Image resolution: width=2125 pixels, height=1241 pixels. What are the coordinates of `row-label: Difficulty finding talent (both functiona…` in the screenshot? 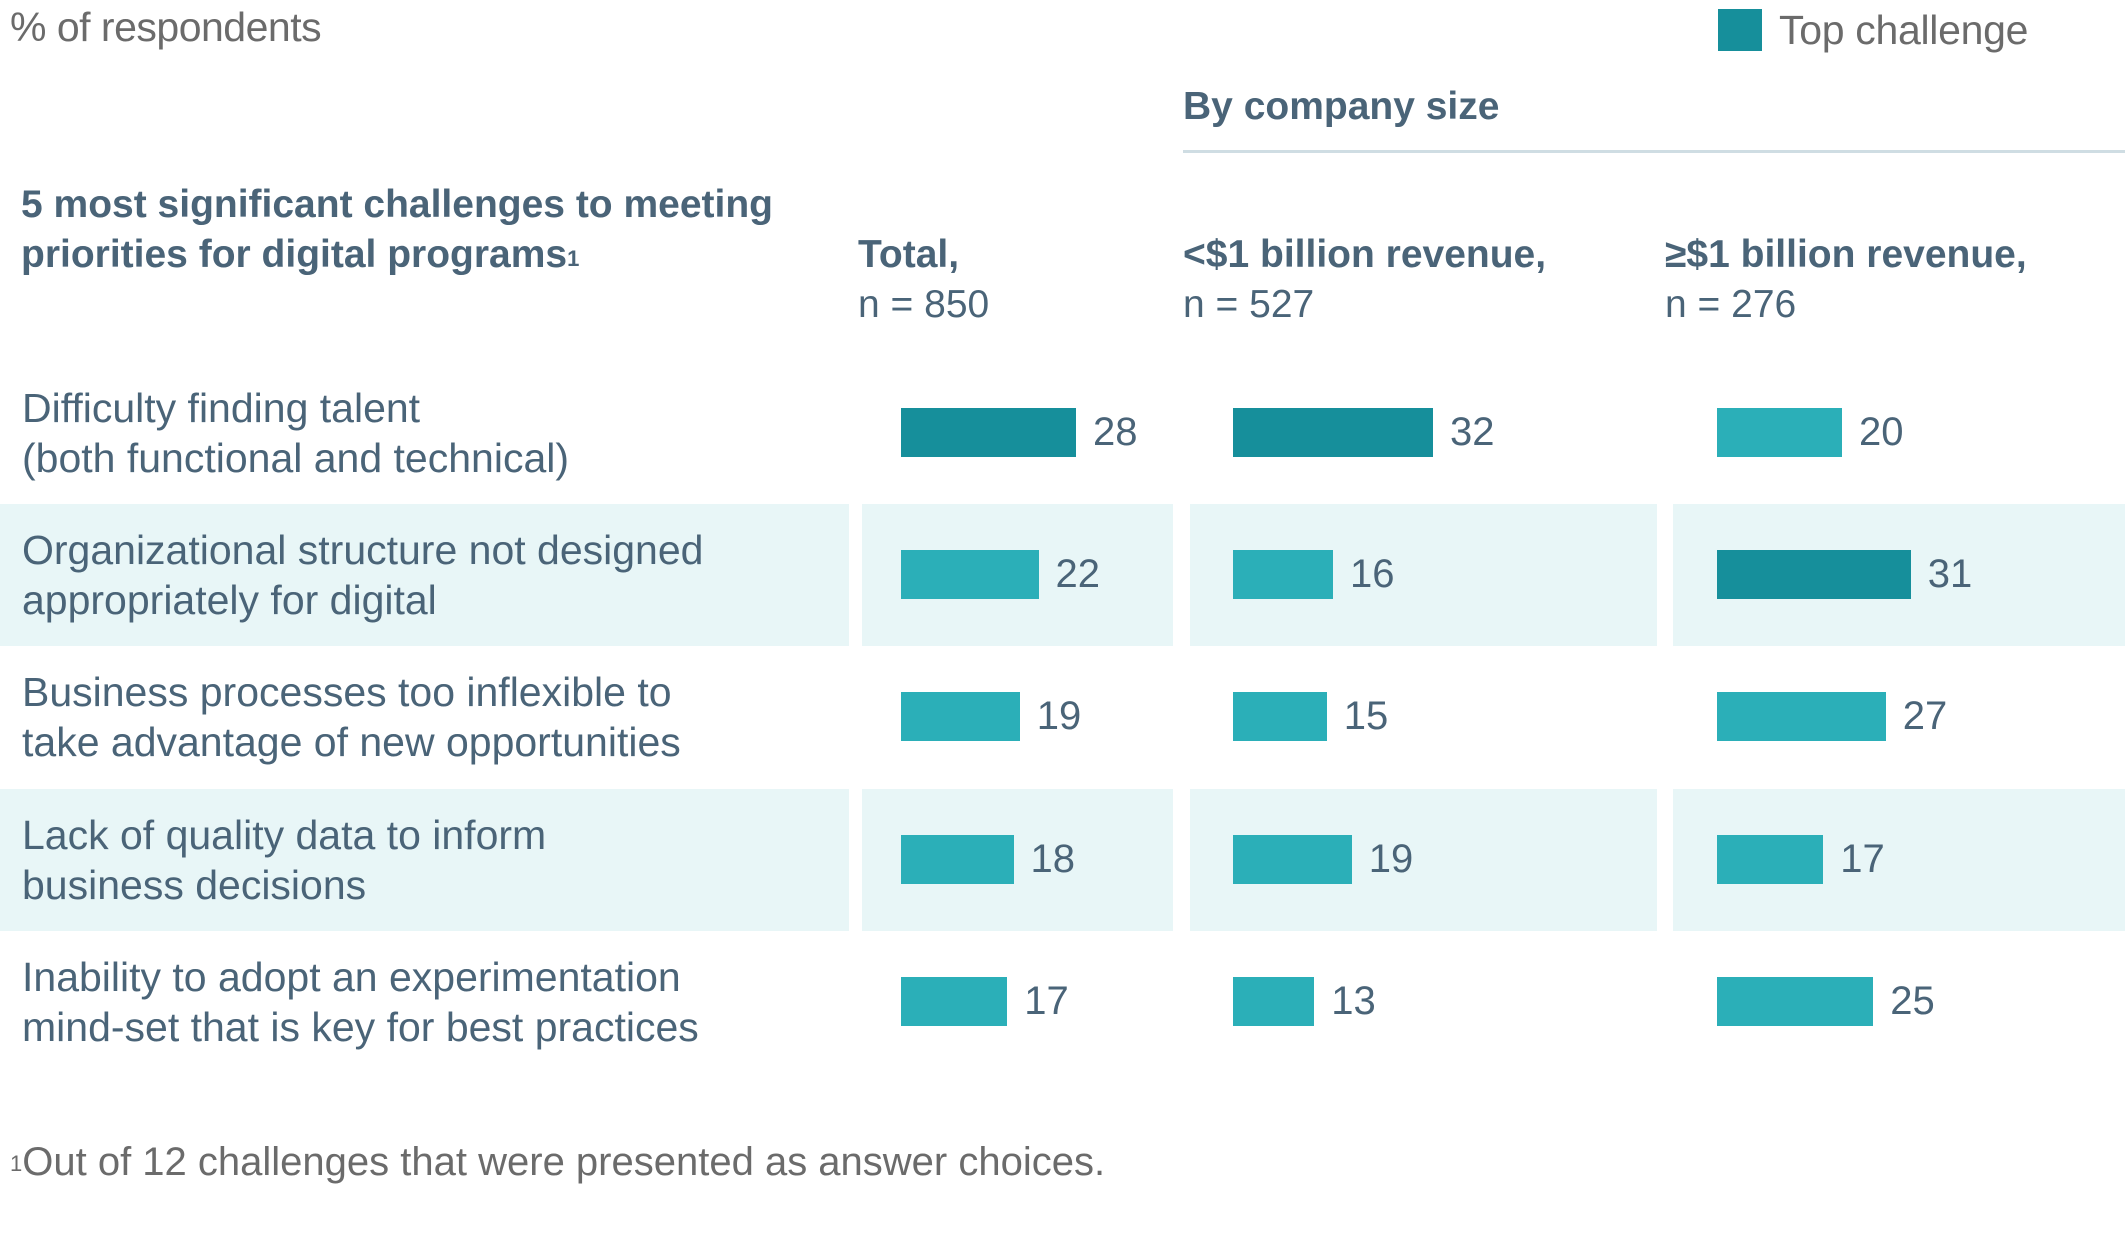 It's located at (437, 433).